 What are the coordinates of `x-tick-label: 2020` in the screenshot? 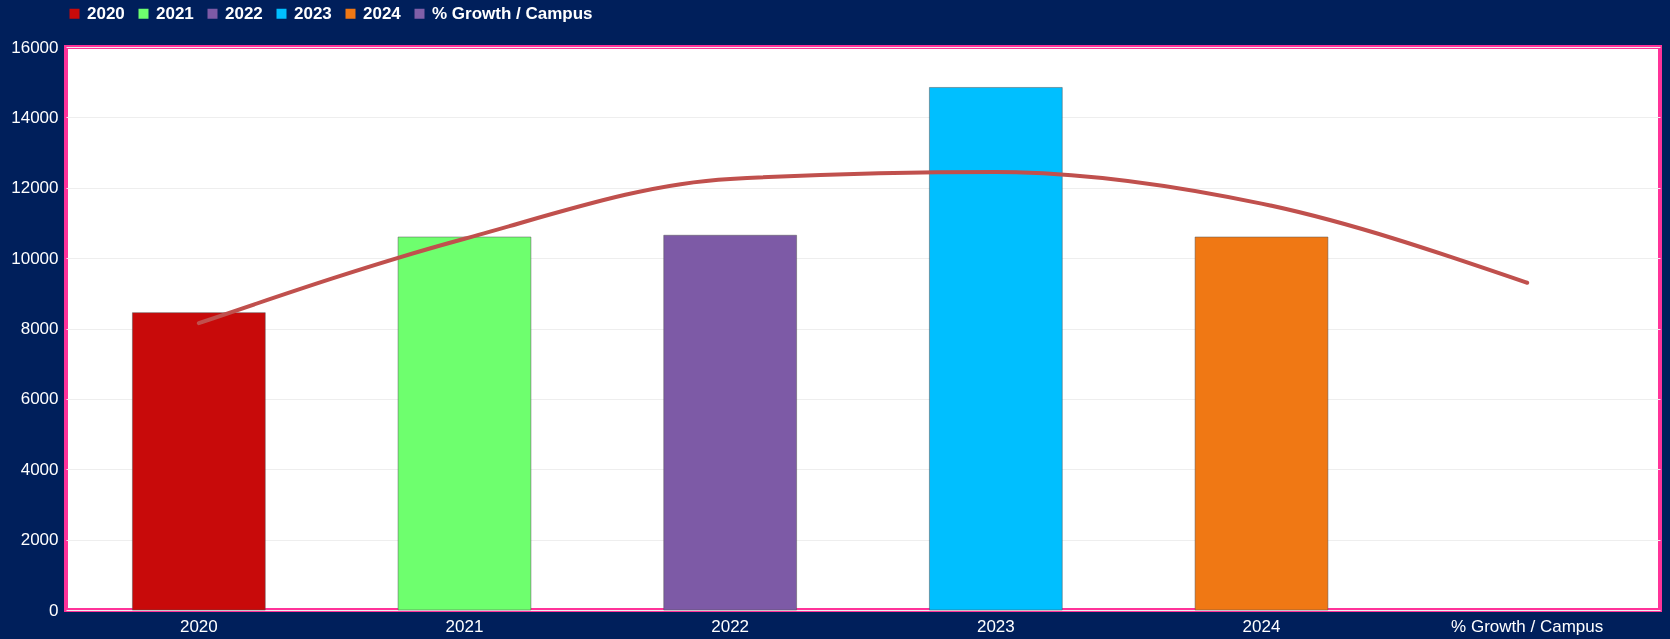 It's located at (198, 626).